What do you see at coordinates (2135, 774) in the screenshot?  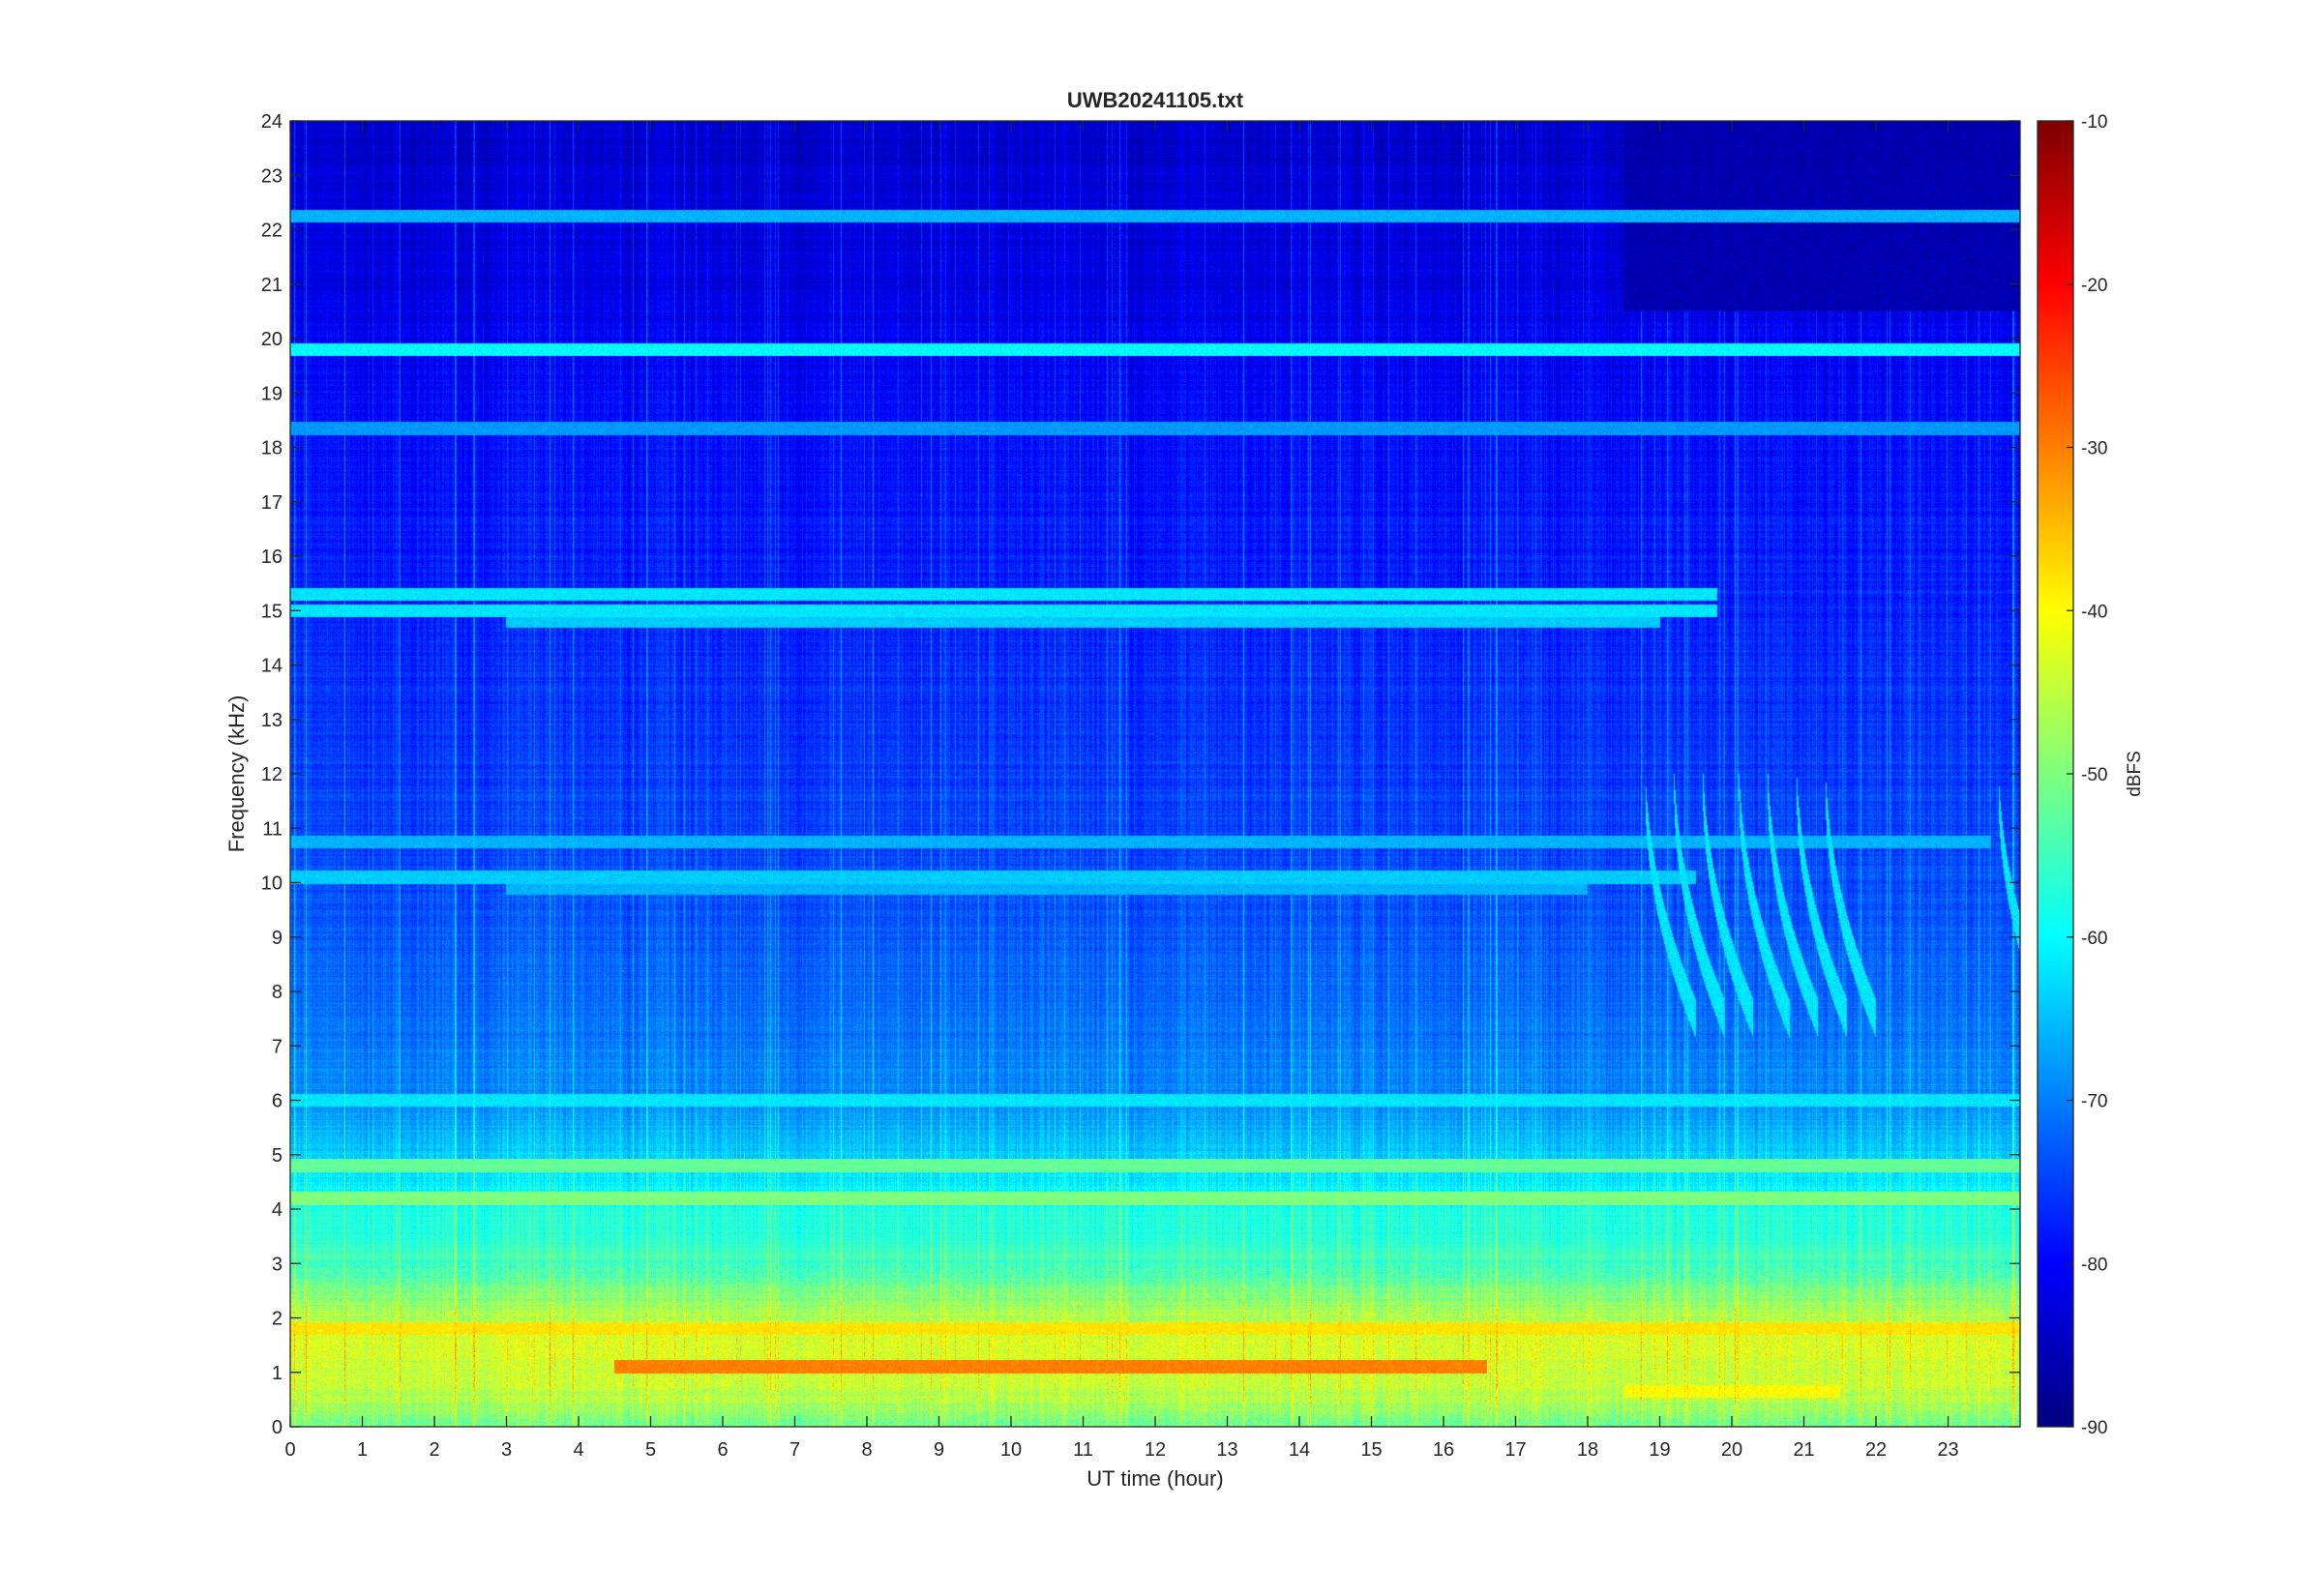 I see `colorbar-label: dBFS` at bounding box center [2135, 774].